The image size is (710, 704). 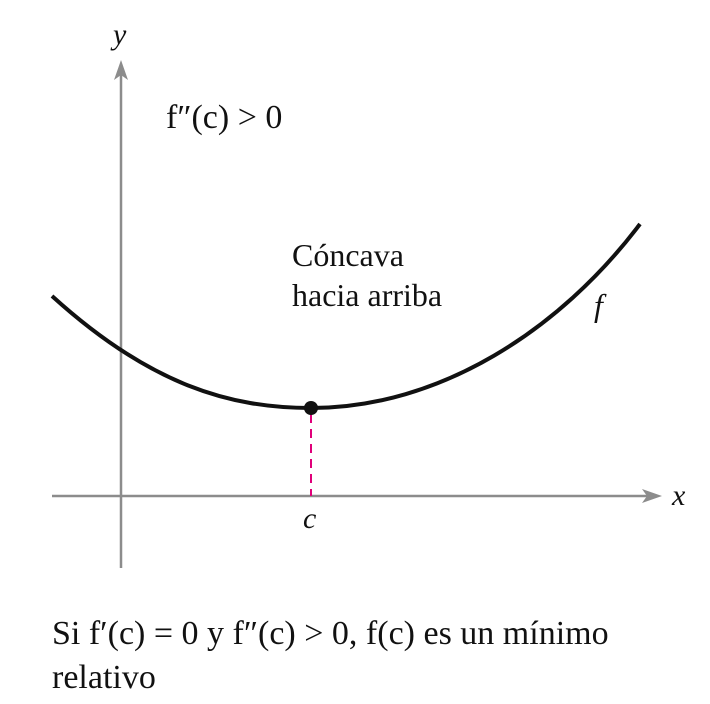 I want to click on relative-minimum-point, so click(x=311, y=408).